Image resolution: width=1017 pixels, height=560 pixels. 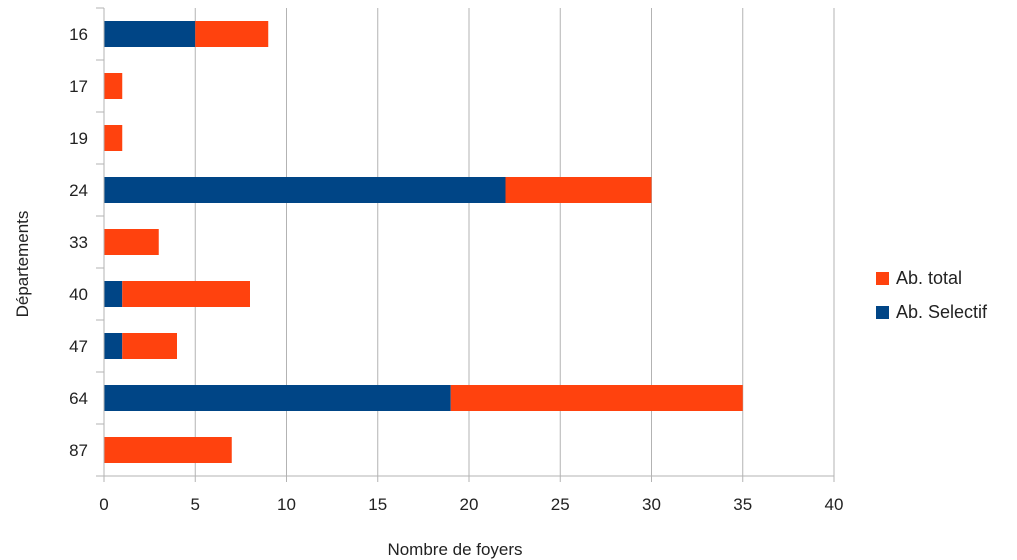 I want to click on x-tick-label-0: 0, so click(x=103, y=504).